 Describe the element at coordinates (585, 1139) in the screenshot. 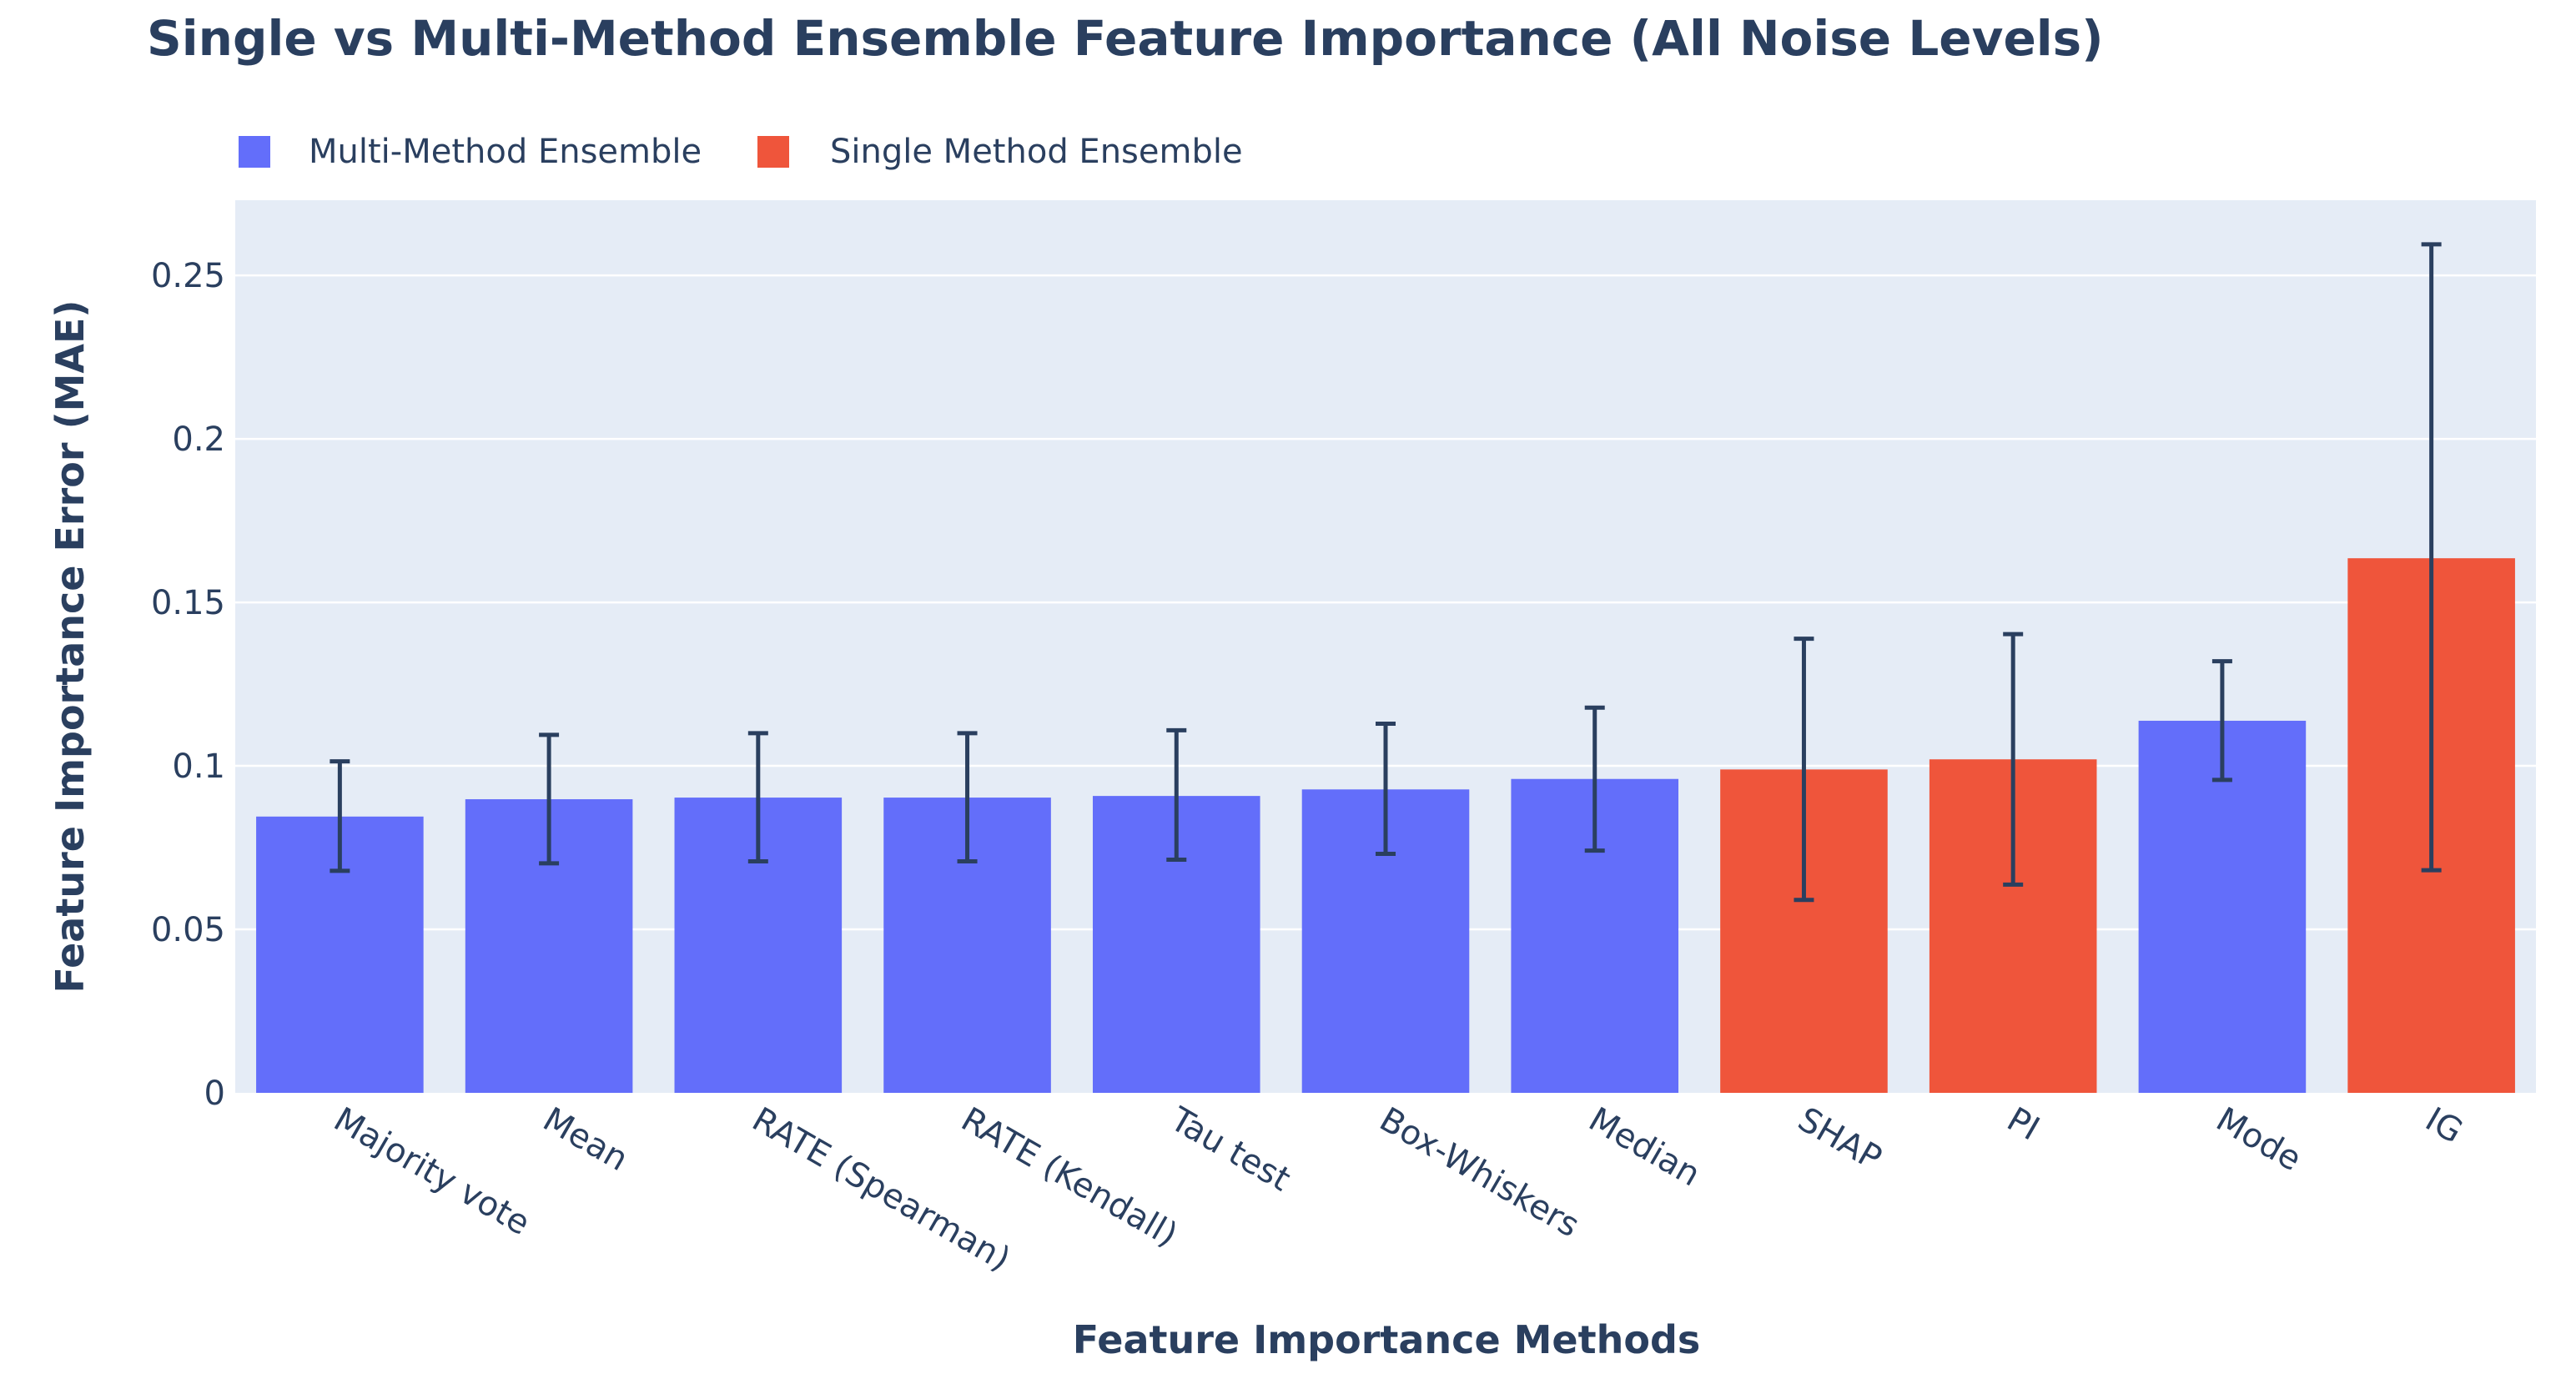

I see `x-tick-label: Mean` at that location.